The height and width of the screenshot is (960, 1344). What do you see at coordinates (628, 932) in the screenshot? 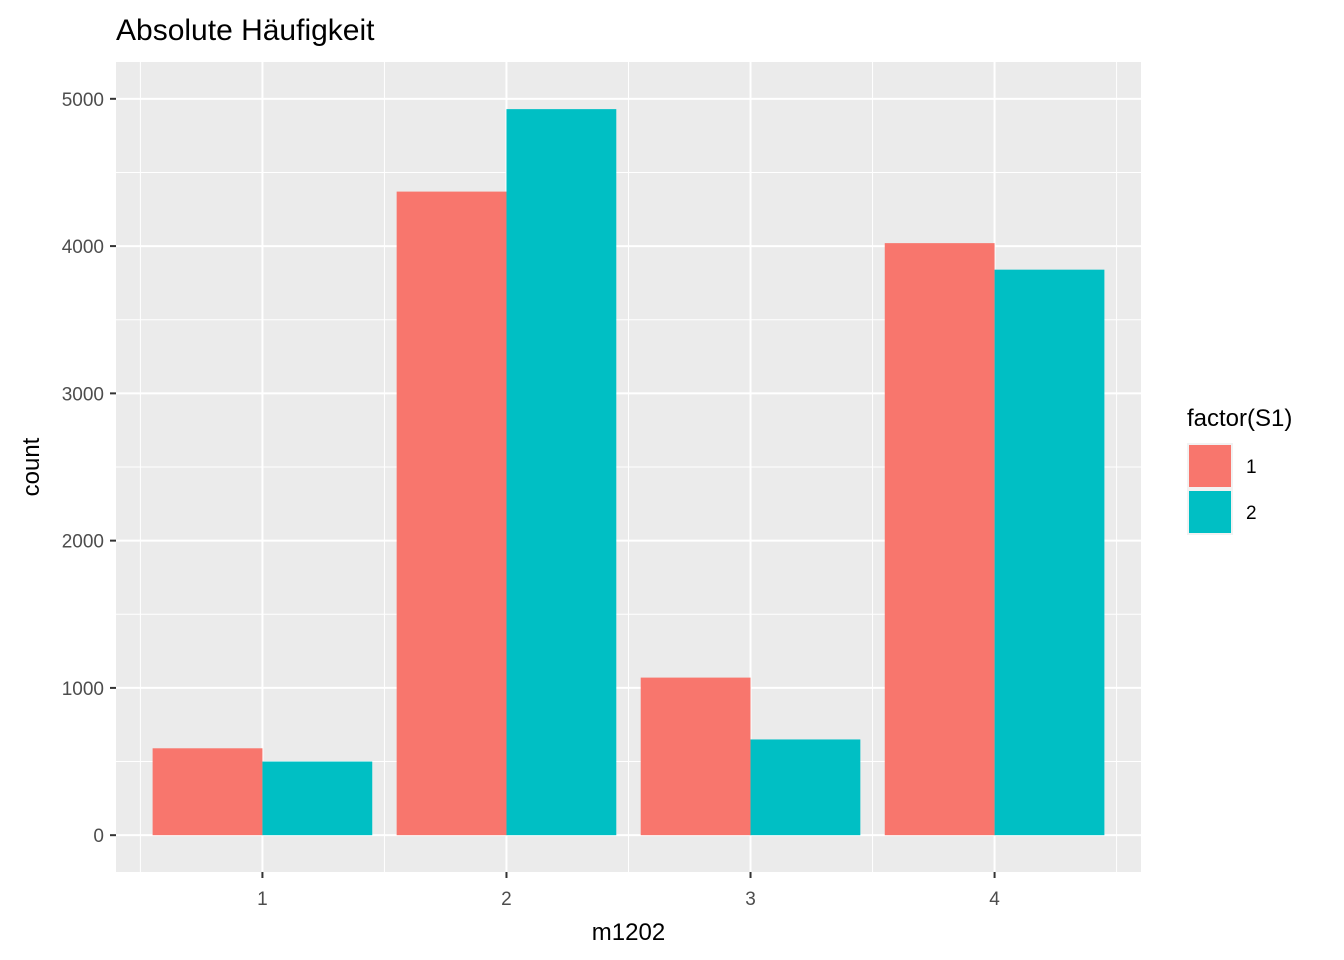
I see `x-axis-title: m1202` at bounding box center [628, 932].